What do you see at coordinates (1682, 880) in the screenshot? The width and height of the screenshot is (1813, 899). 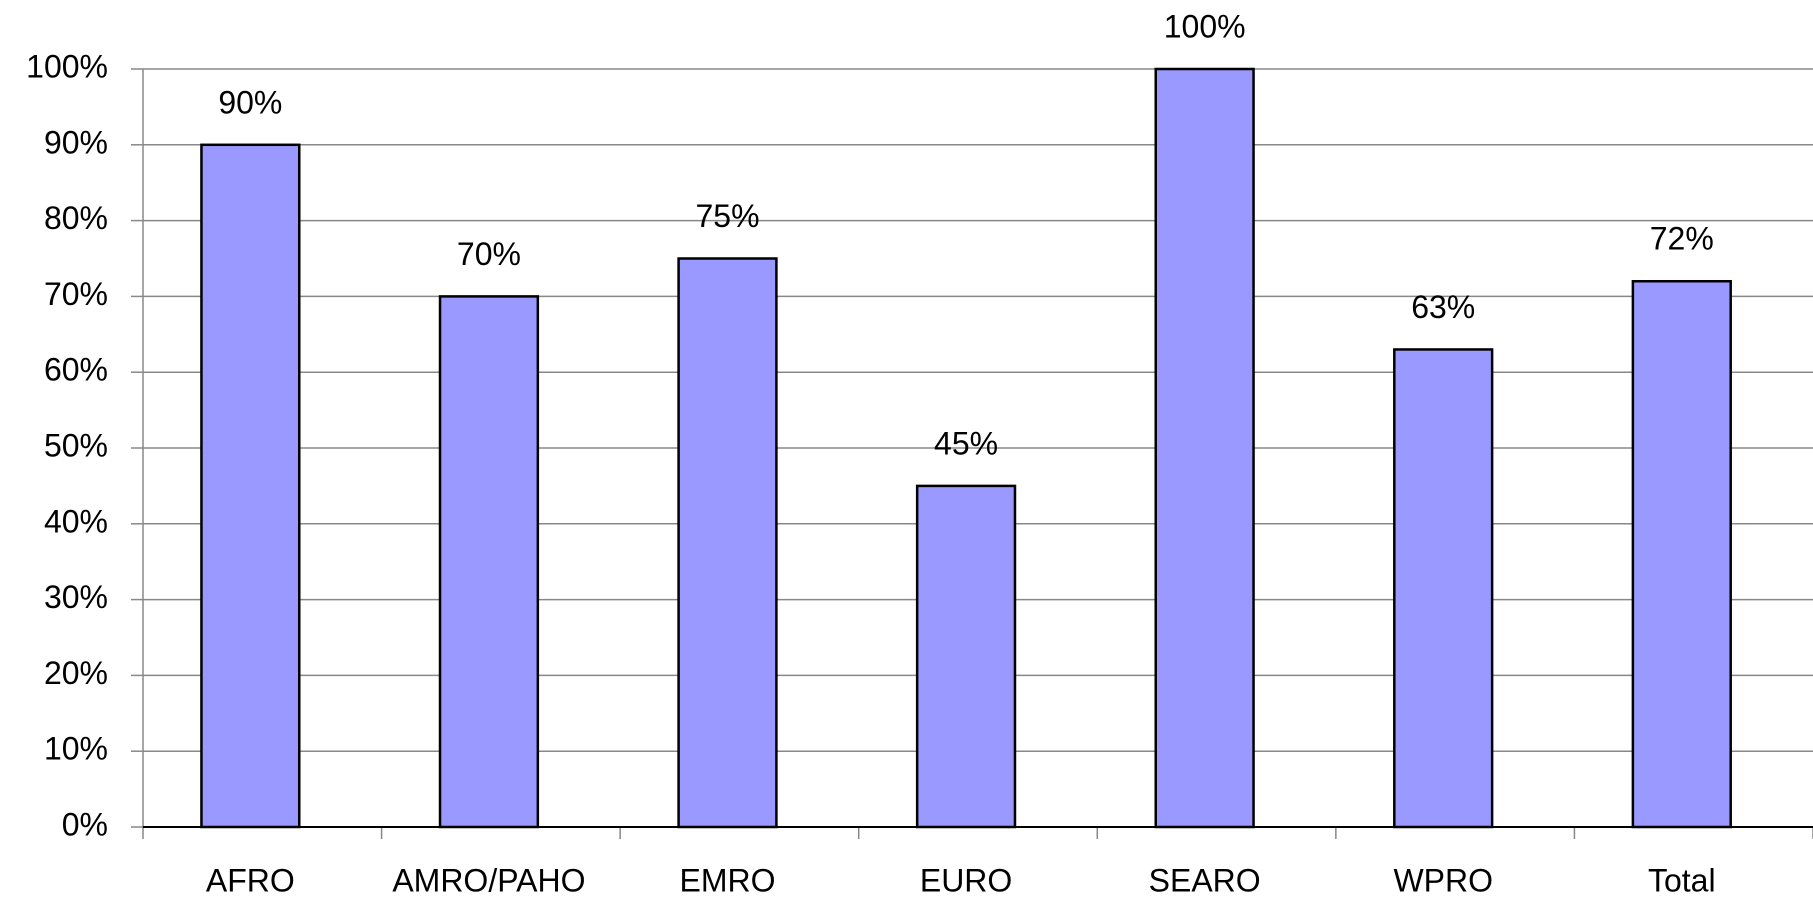 I see `x-tick-label: Total` at bounding box center [1682, 880].